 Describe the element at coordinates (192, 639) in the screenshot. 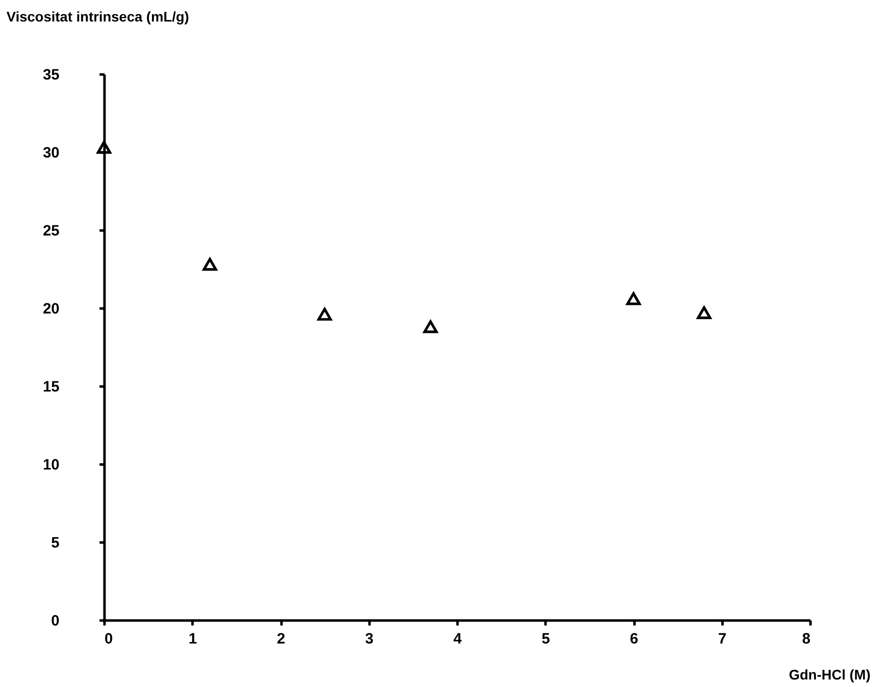

I see `x-tick-label: 1` at that location.